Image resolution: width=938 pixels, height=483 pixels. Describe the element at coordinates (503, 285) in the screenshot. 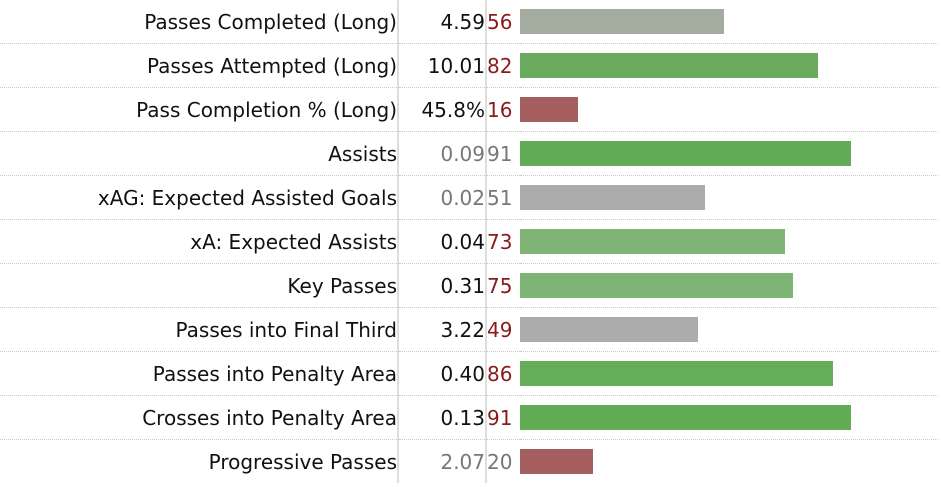

I see `percentile-value: 75` at that location.